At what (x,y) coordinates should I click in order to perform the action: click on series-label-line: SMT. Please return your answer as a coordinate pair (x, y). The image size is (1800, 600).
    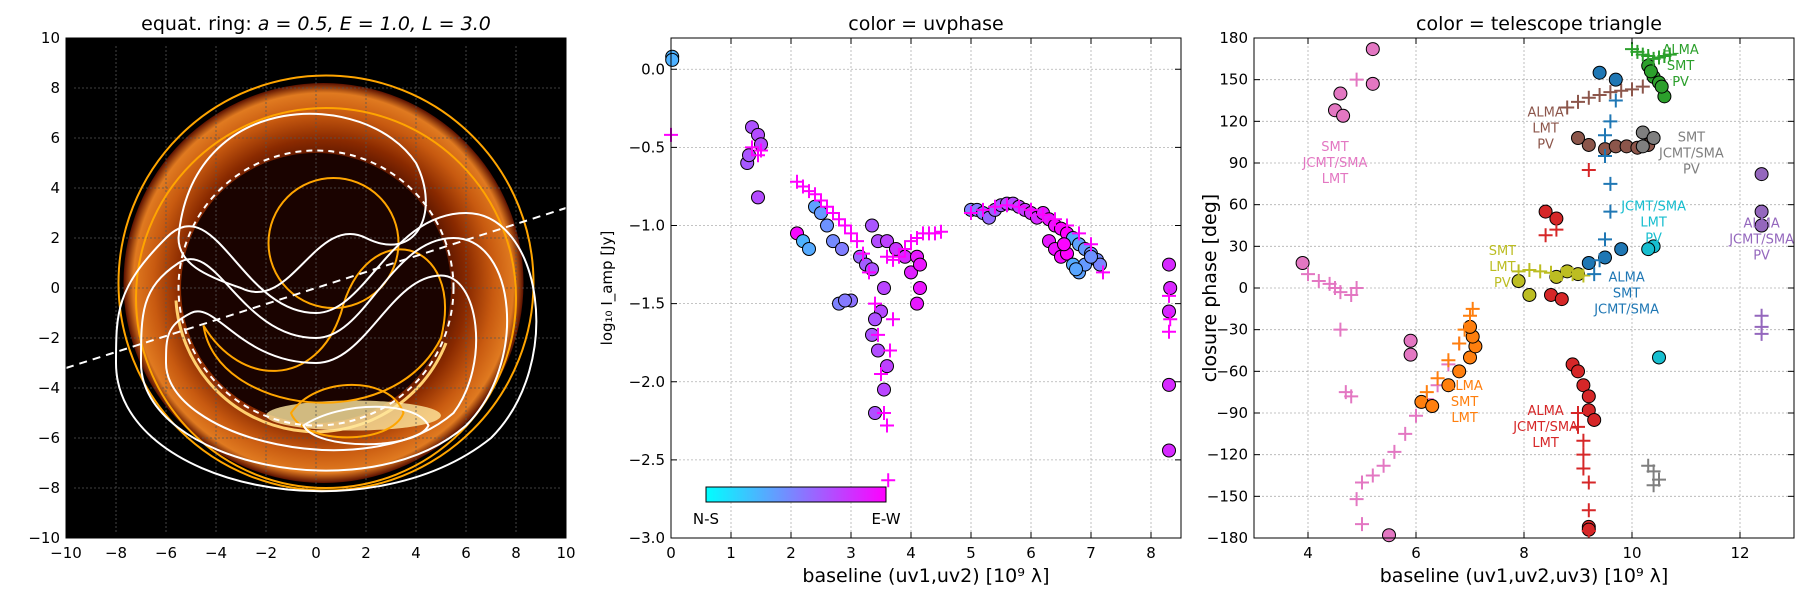
    Looking at the image, I should click on (1502, 251).